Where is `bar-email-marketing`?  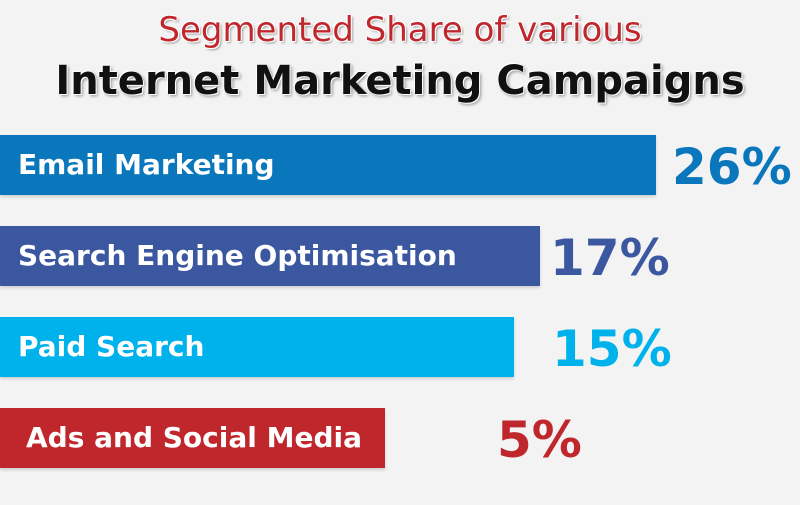 bar-email-marketing is located at coordinates (328, 165).